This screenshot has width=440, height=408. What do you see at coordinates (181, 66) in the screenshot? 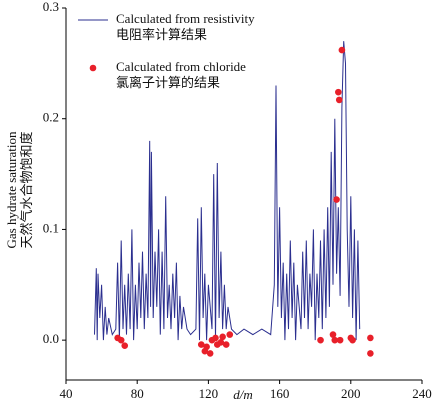
I see `legend-label: Calculated from chloride` at bounding box center [181, 66].